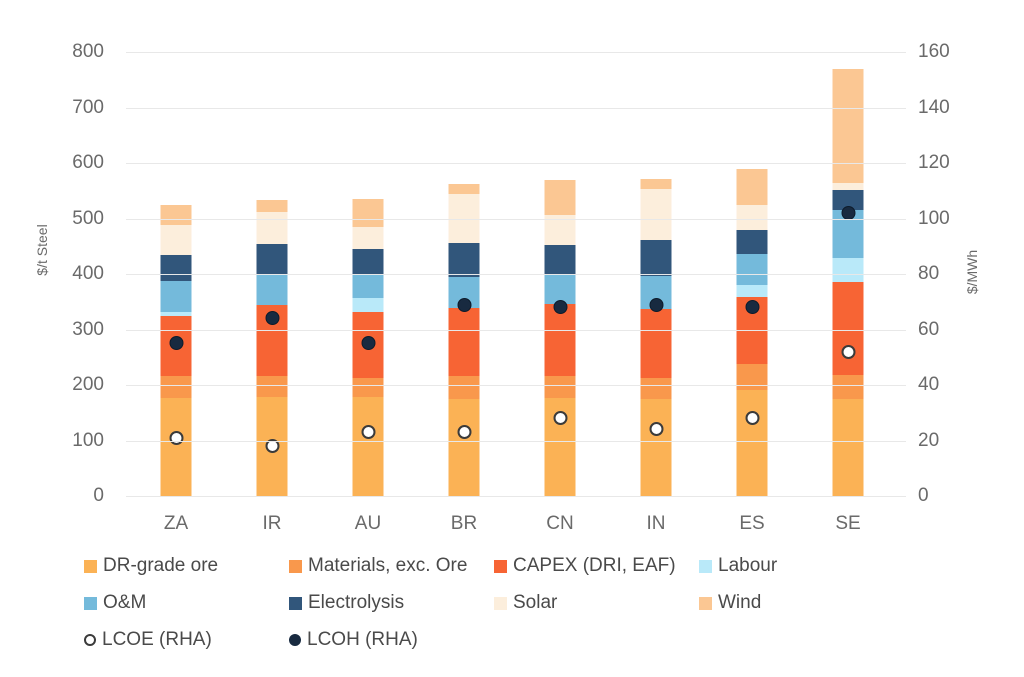 The height and width of the screenshot is (677, 1024). I want to click on bar-cn, so click(560, 274).